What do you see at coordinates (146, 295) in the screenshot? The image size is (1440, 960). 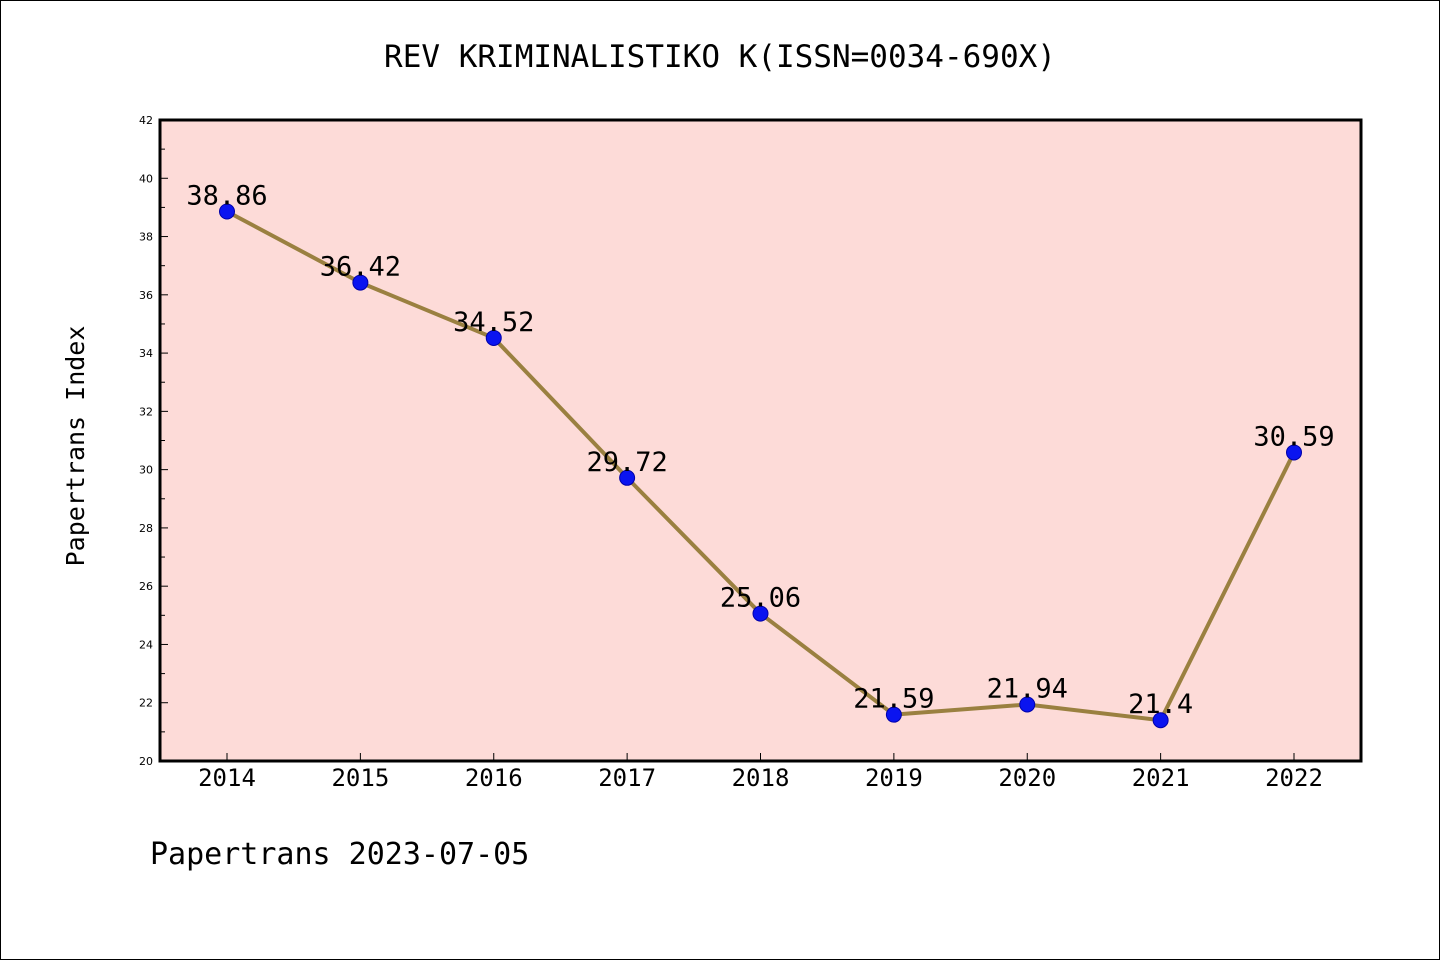 I see `y-tick-label: 36` at bounding box center [146, 295].